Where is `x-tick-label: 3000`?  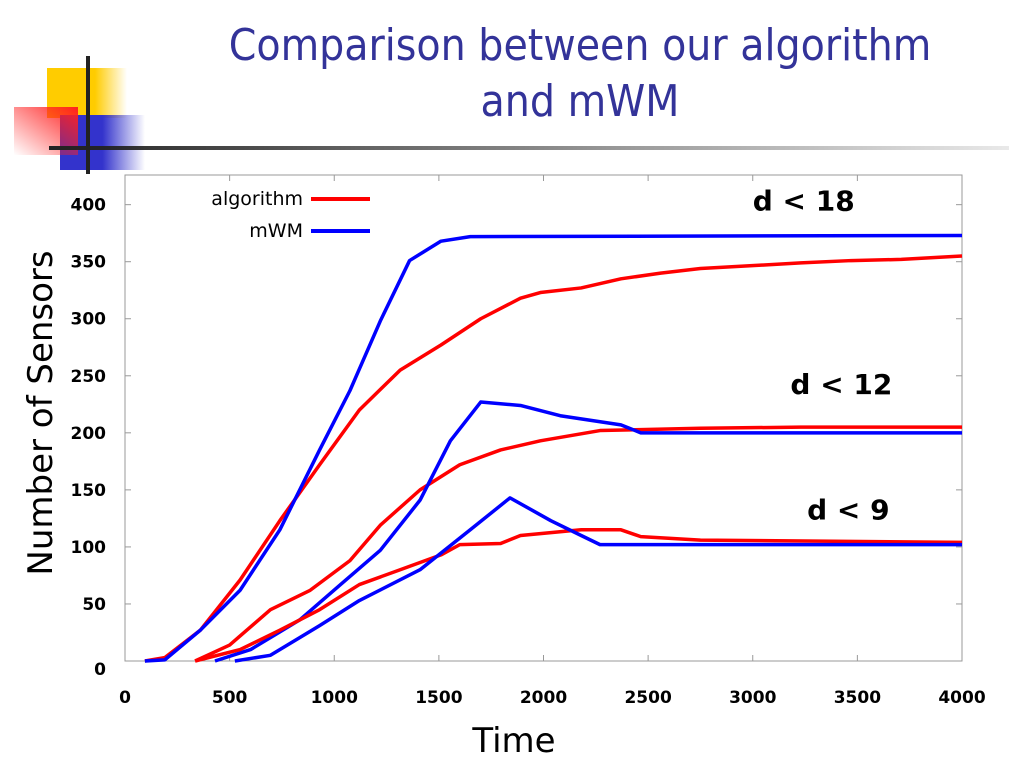 x-tick-label: 3000 is located at coordinates (752, 698).